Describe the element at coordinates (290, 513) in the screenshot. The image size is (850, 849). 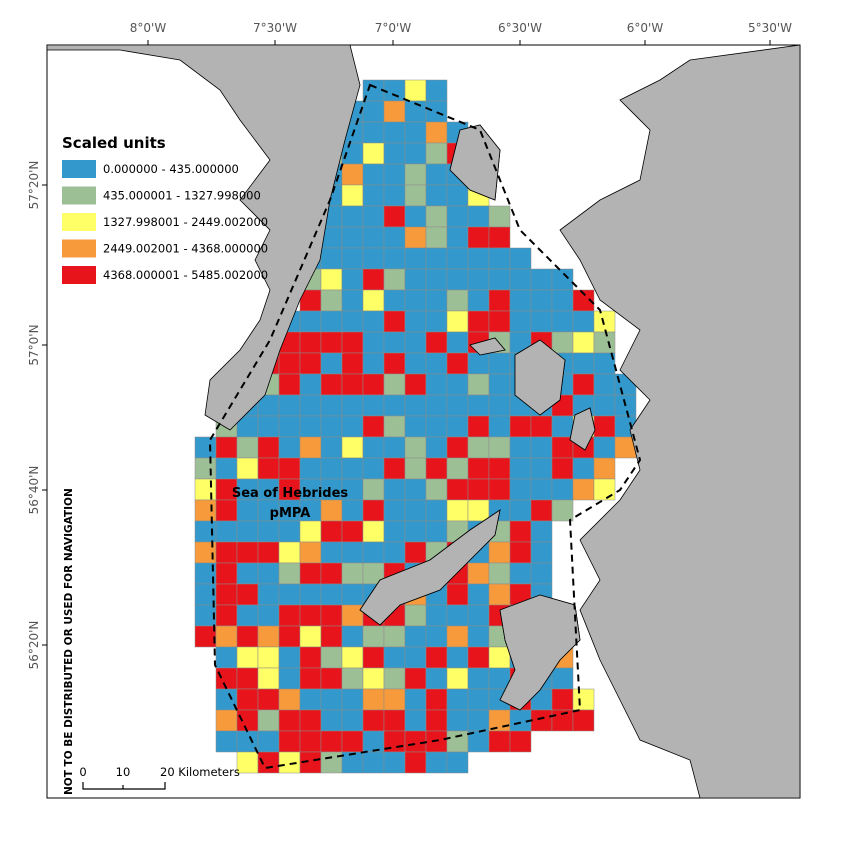
I see `area-label: pMPA` at that location.